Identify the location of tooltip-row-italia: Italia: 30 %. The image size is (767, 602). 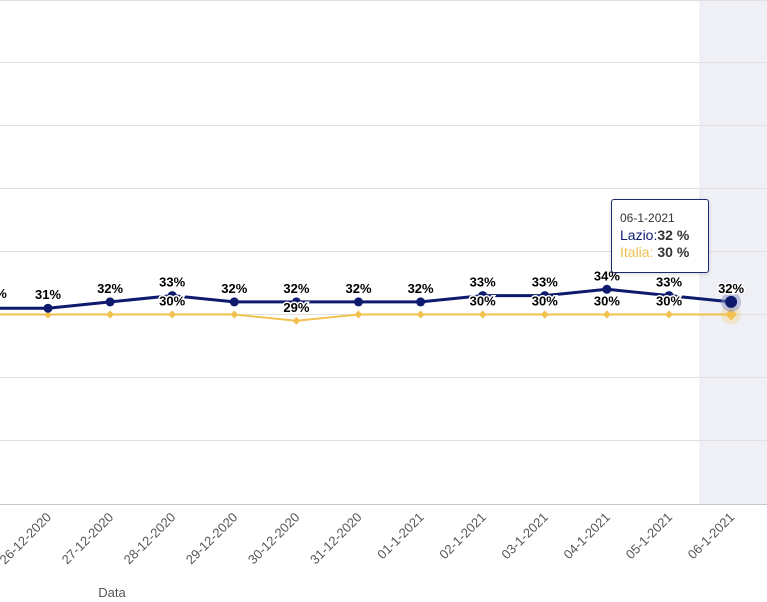
(664, 252).